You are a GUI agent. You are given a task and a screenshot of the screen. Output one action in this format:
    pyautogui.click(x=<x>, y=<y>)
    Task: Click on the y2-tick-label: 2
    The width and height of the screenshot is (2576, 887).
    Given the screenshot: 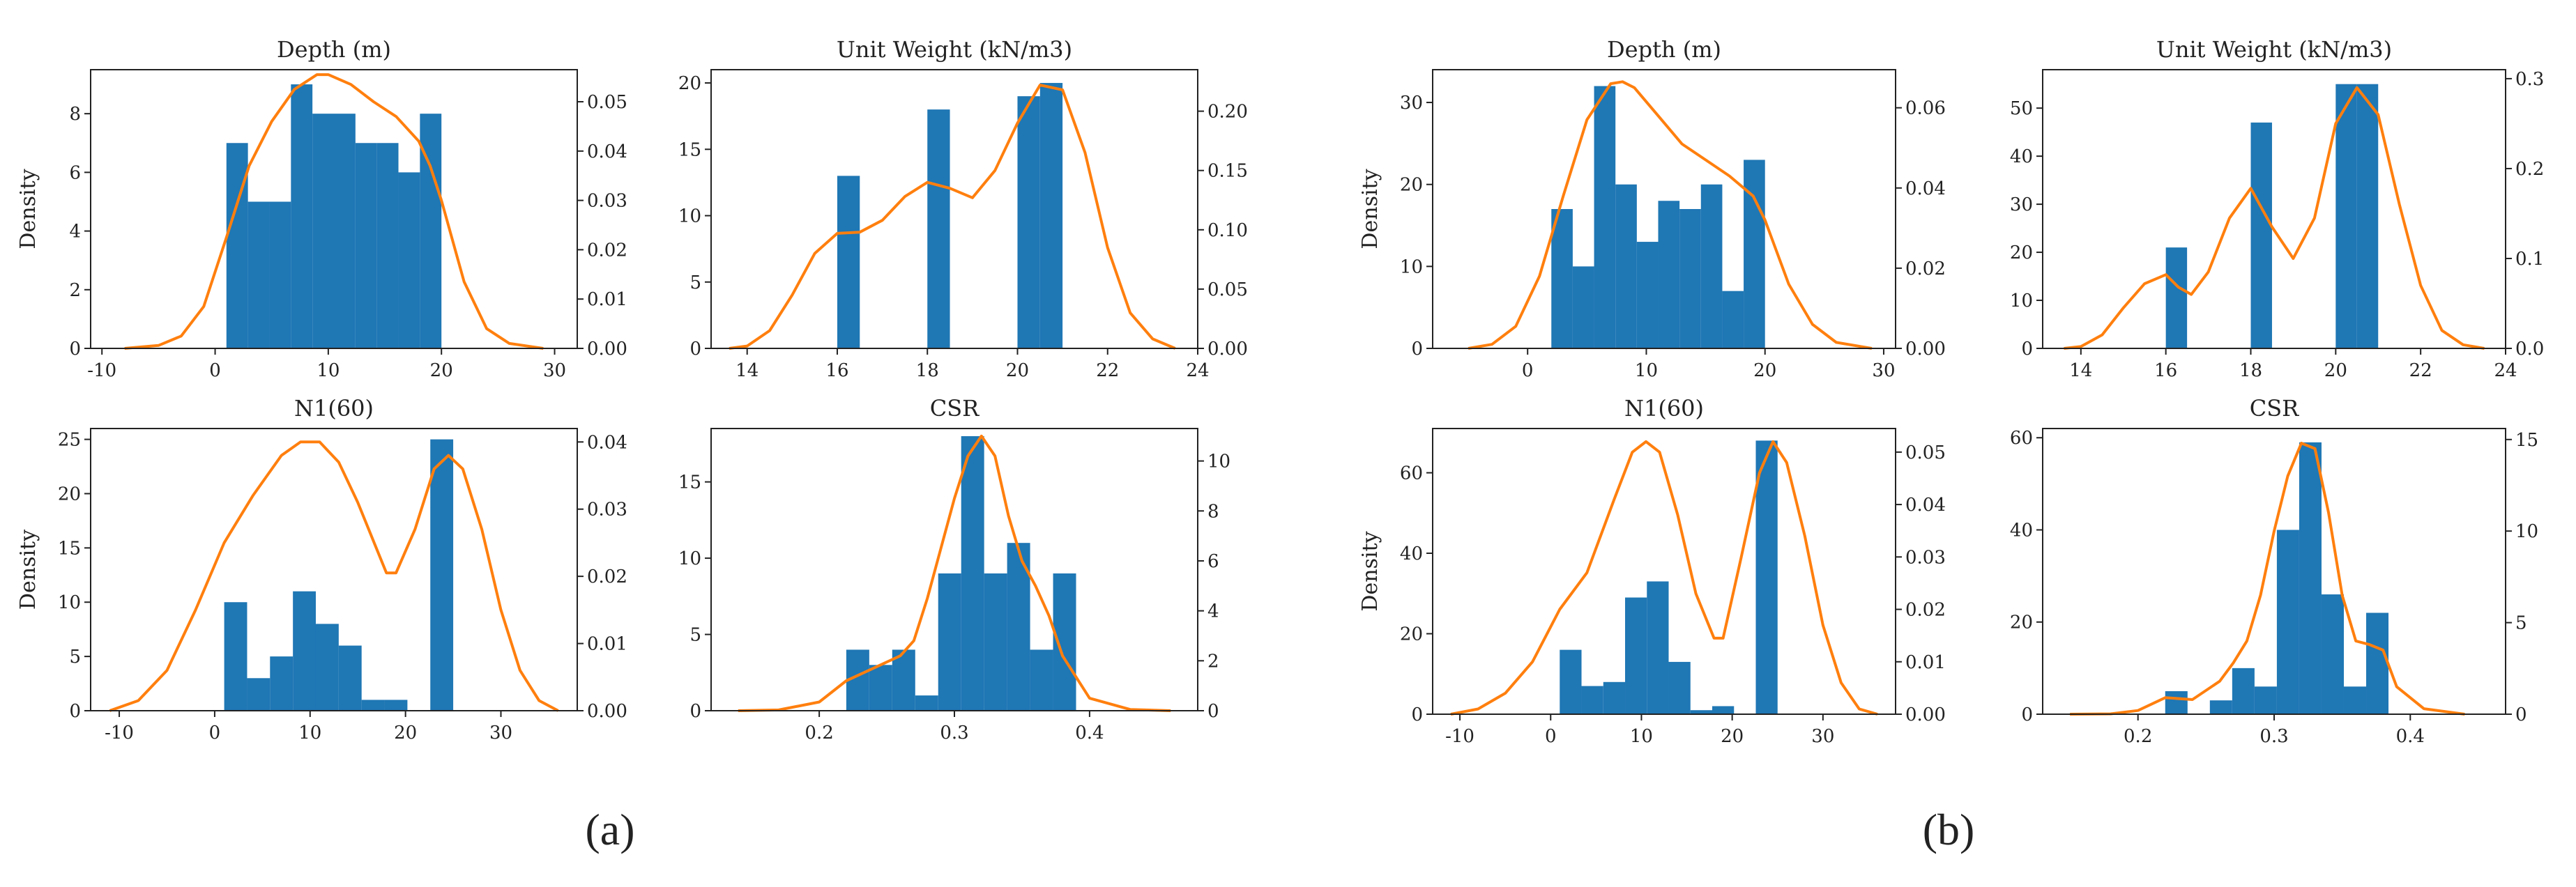 What is the action you would take?
    pyautogui.click(x=1213, y=661)
    